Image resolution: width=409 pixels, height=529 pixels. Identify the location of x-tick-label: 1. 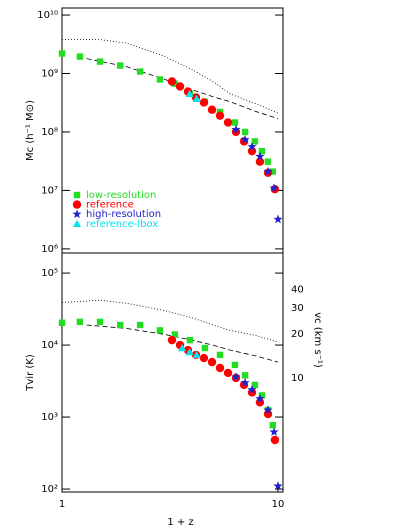
(62, 504).